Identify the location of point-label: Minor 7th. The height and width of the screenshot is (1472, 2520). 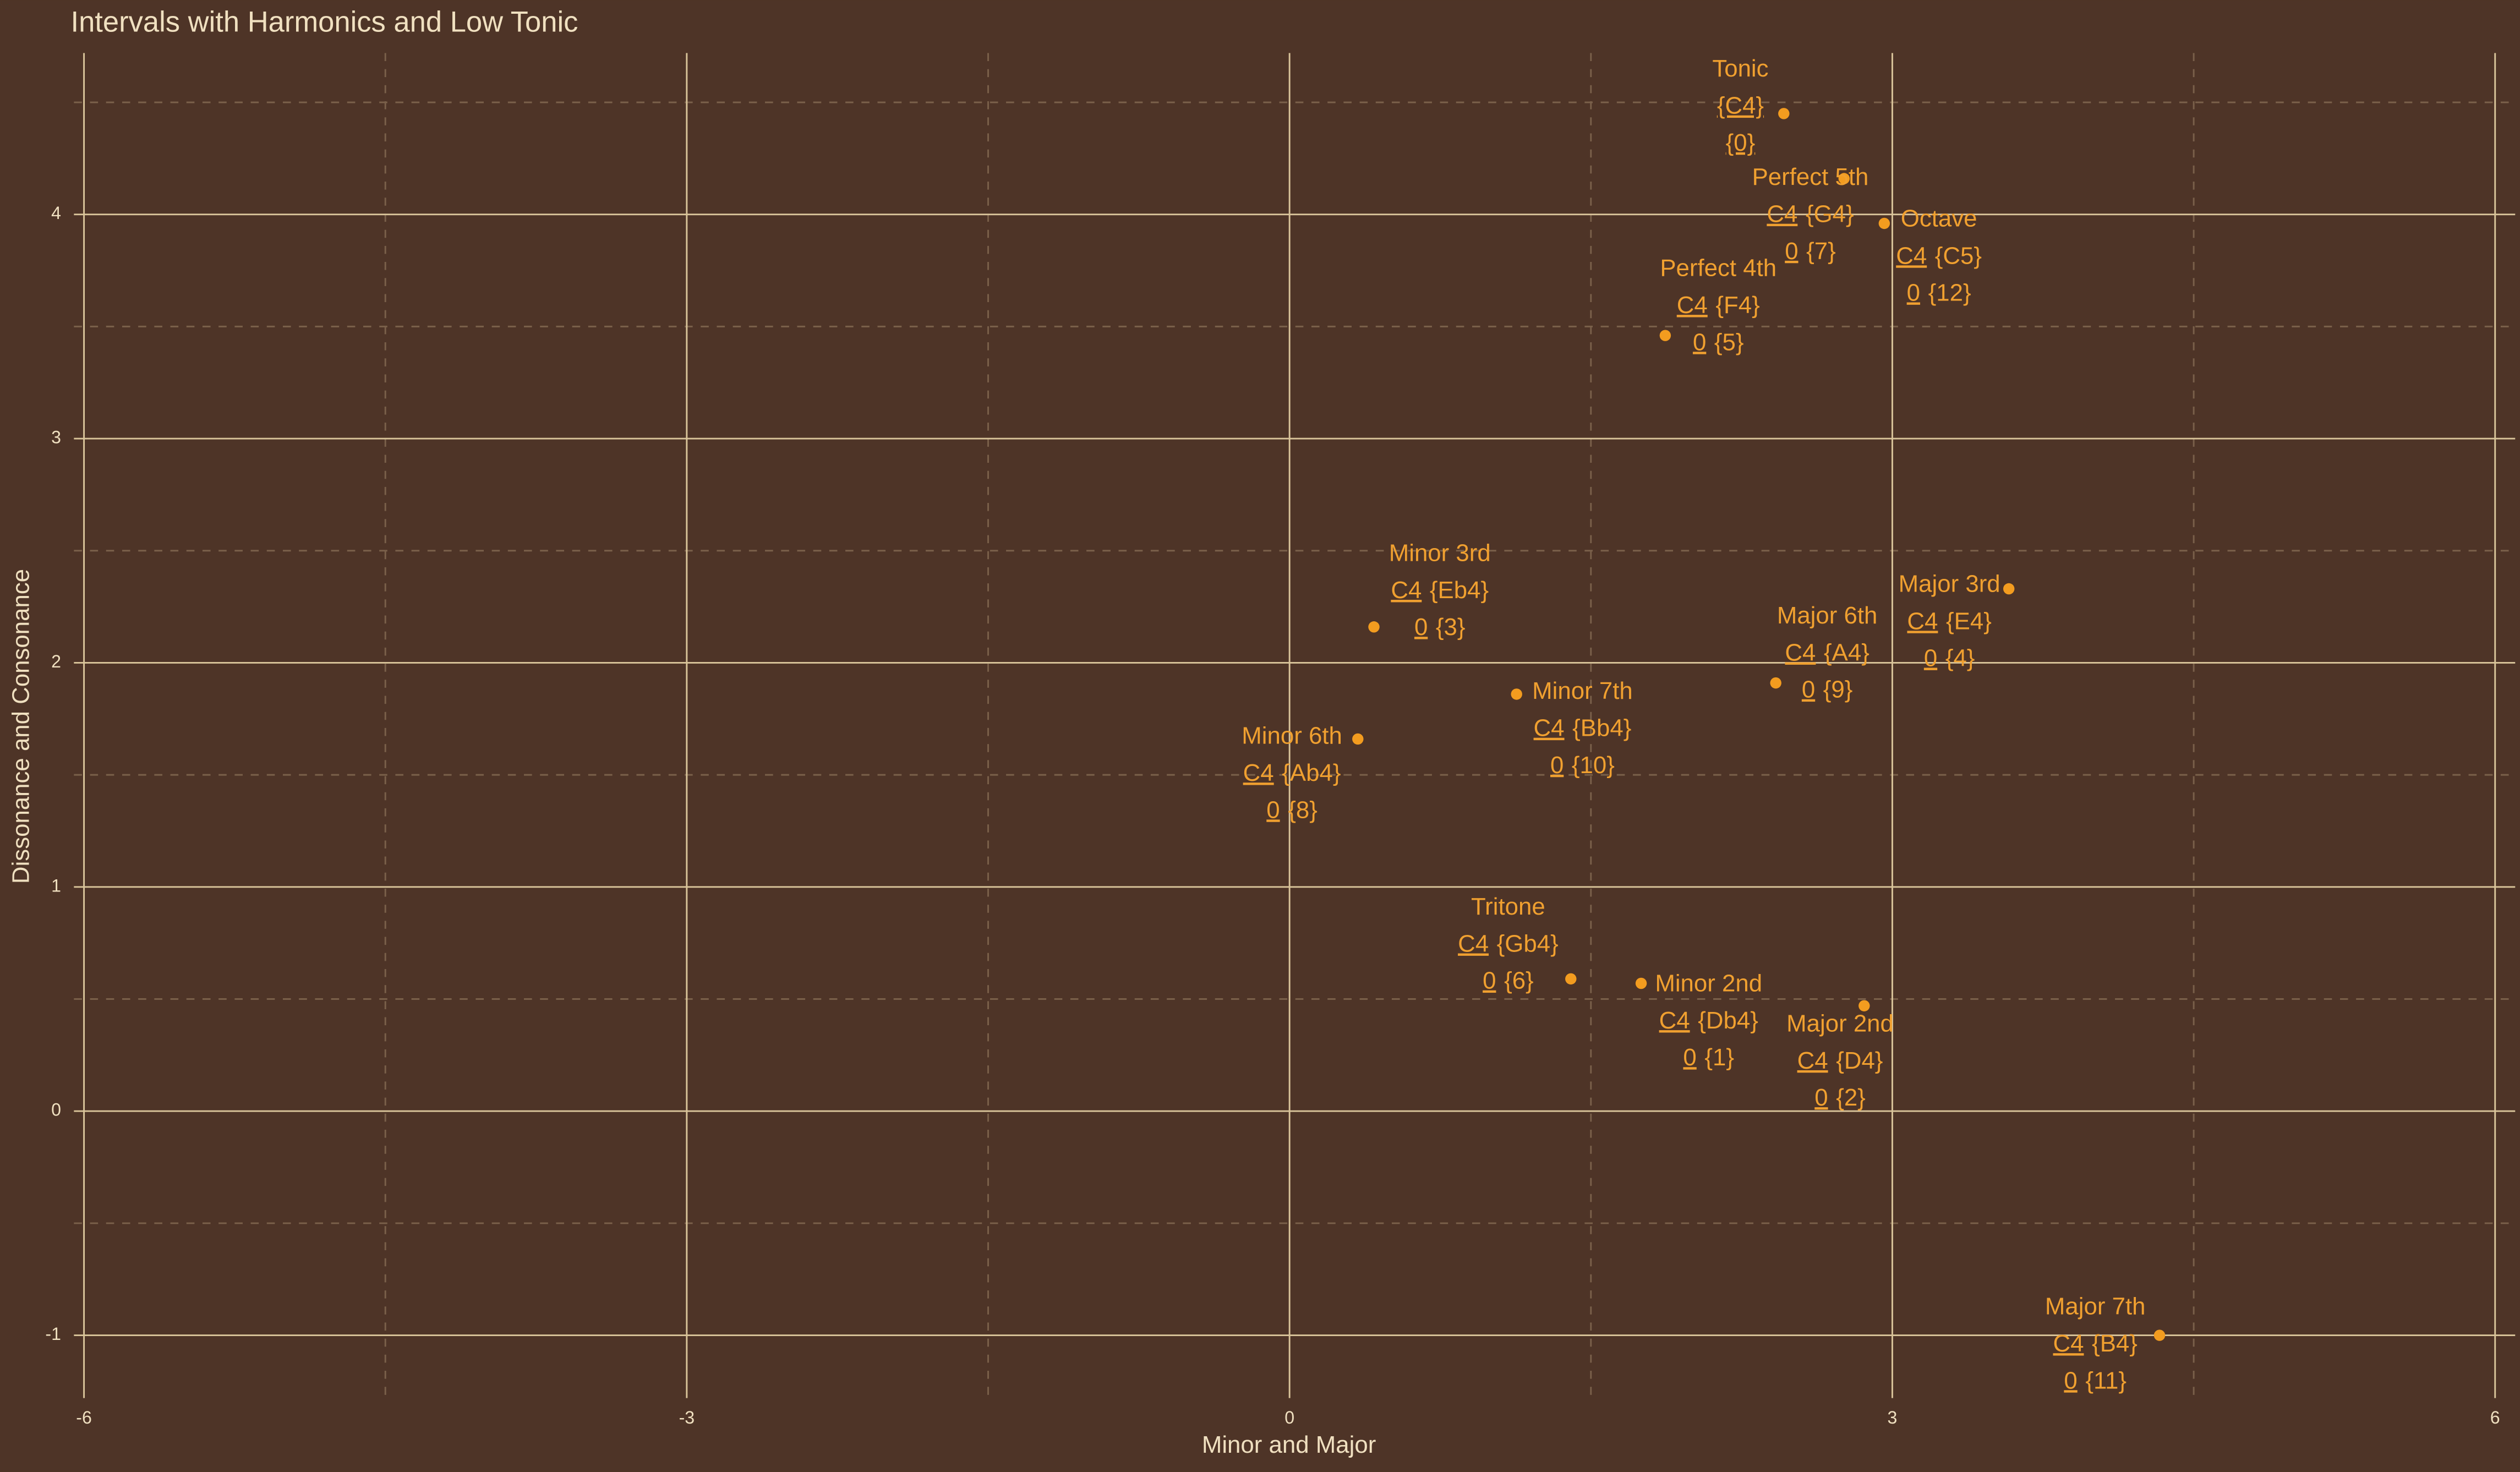
(1582, 690).